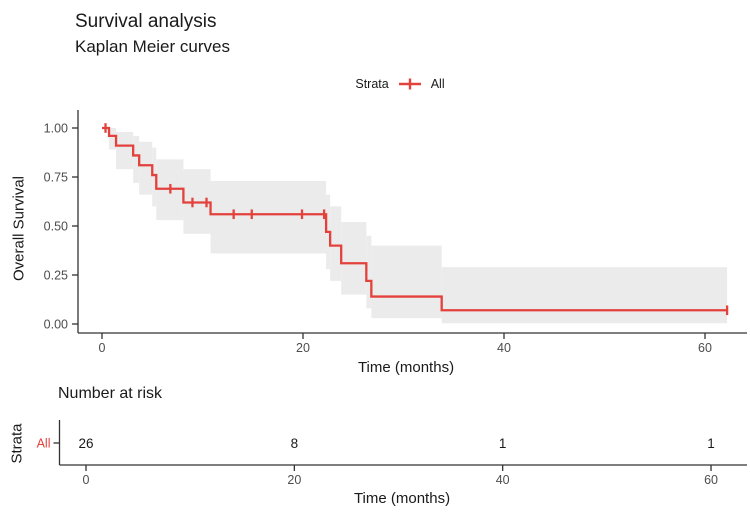 The image size is (750, 513). I want to click on y-axis-title: Overall Survival, so click(19, 228).